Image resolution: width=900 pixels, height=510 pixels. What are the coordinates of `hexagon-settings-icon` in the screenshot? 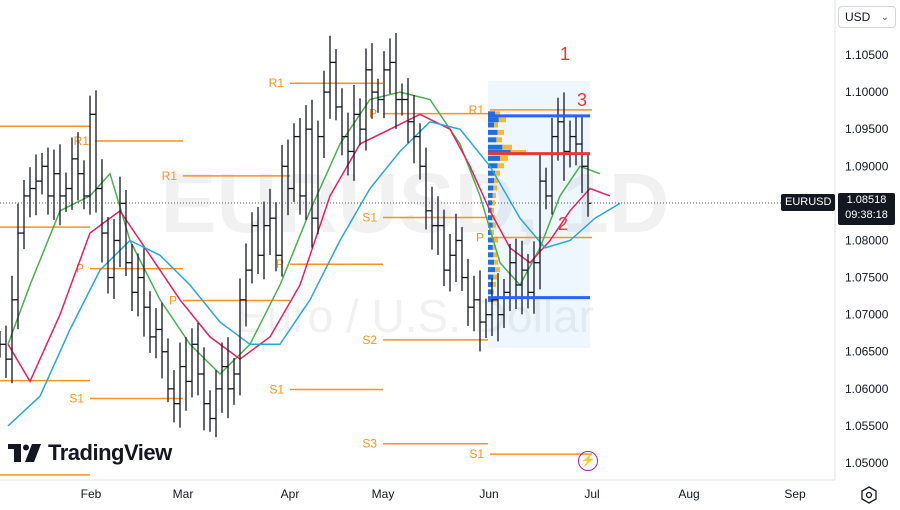 It's located at (869, 495).